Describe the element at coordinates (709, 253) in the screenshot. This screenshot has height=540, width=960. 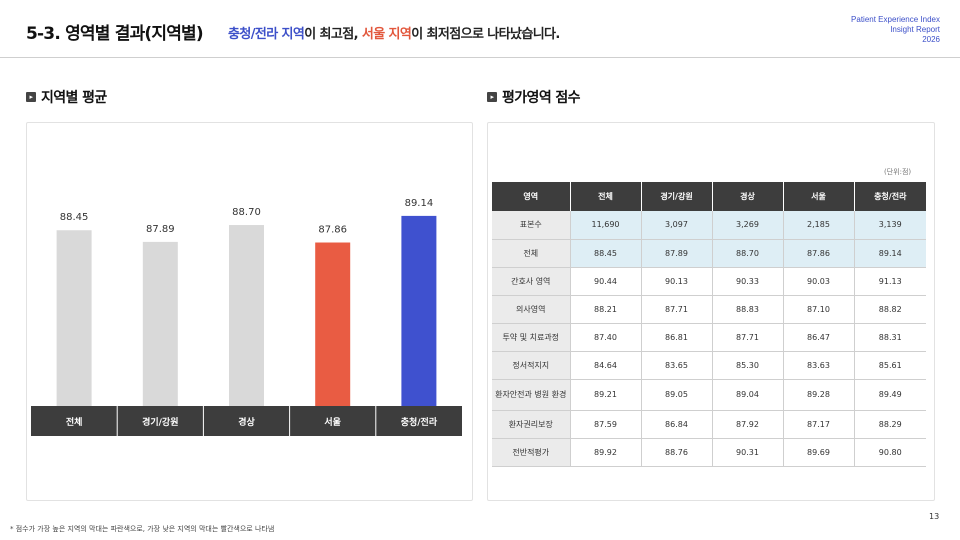
I see `table-row: 전체 88.45 87.89 88.70 87.86 89.14` at that location.